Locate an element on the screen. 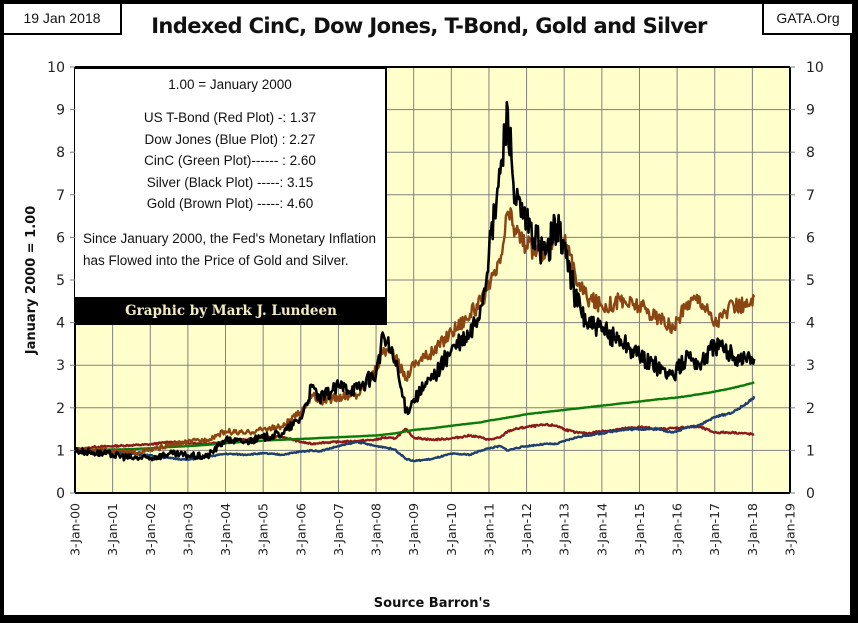  y-tick-label-right: 5 is located at coordinates (810, 281).